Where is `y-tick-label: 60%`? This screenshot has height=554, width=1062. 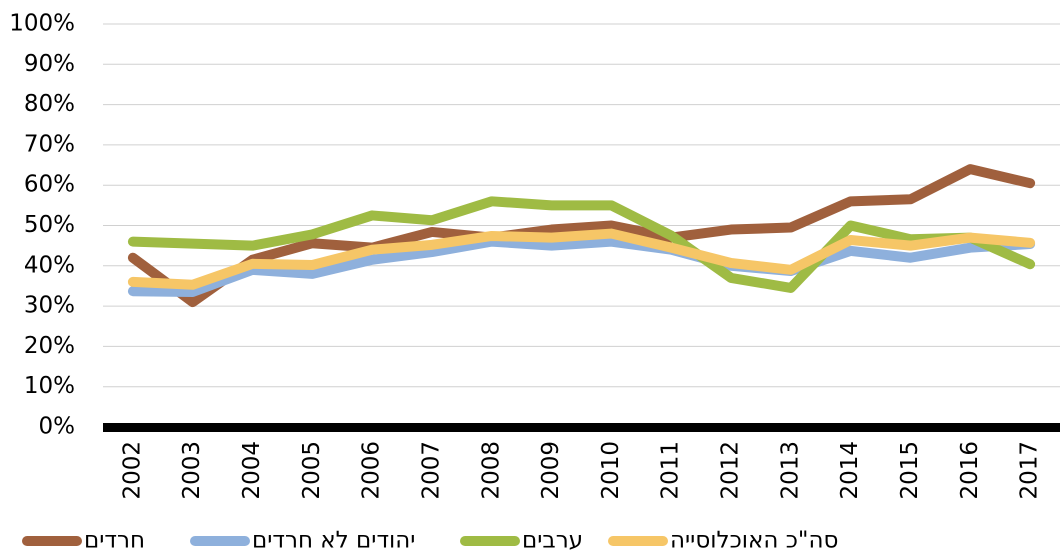
y-tick-label: 60% is located at coordinates (49, 185).